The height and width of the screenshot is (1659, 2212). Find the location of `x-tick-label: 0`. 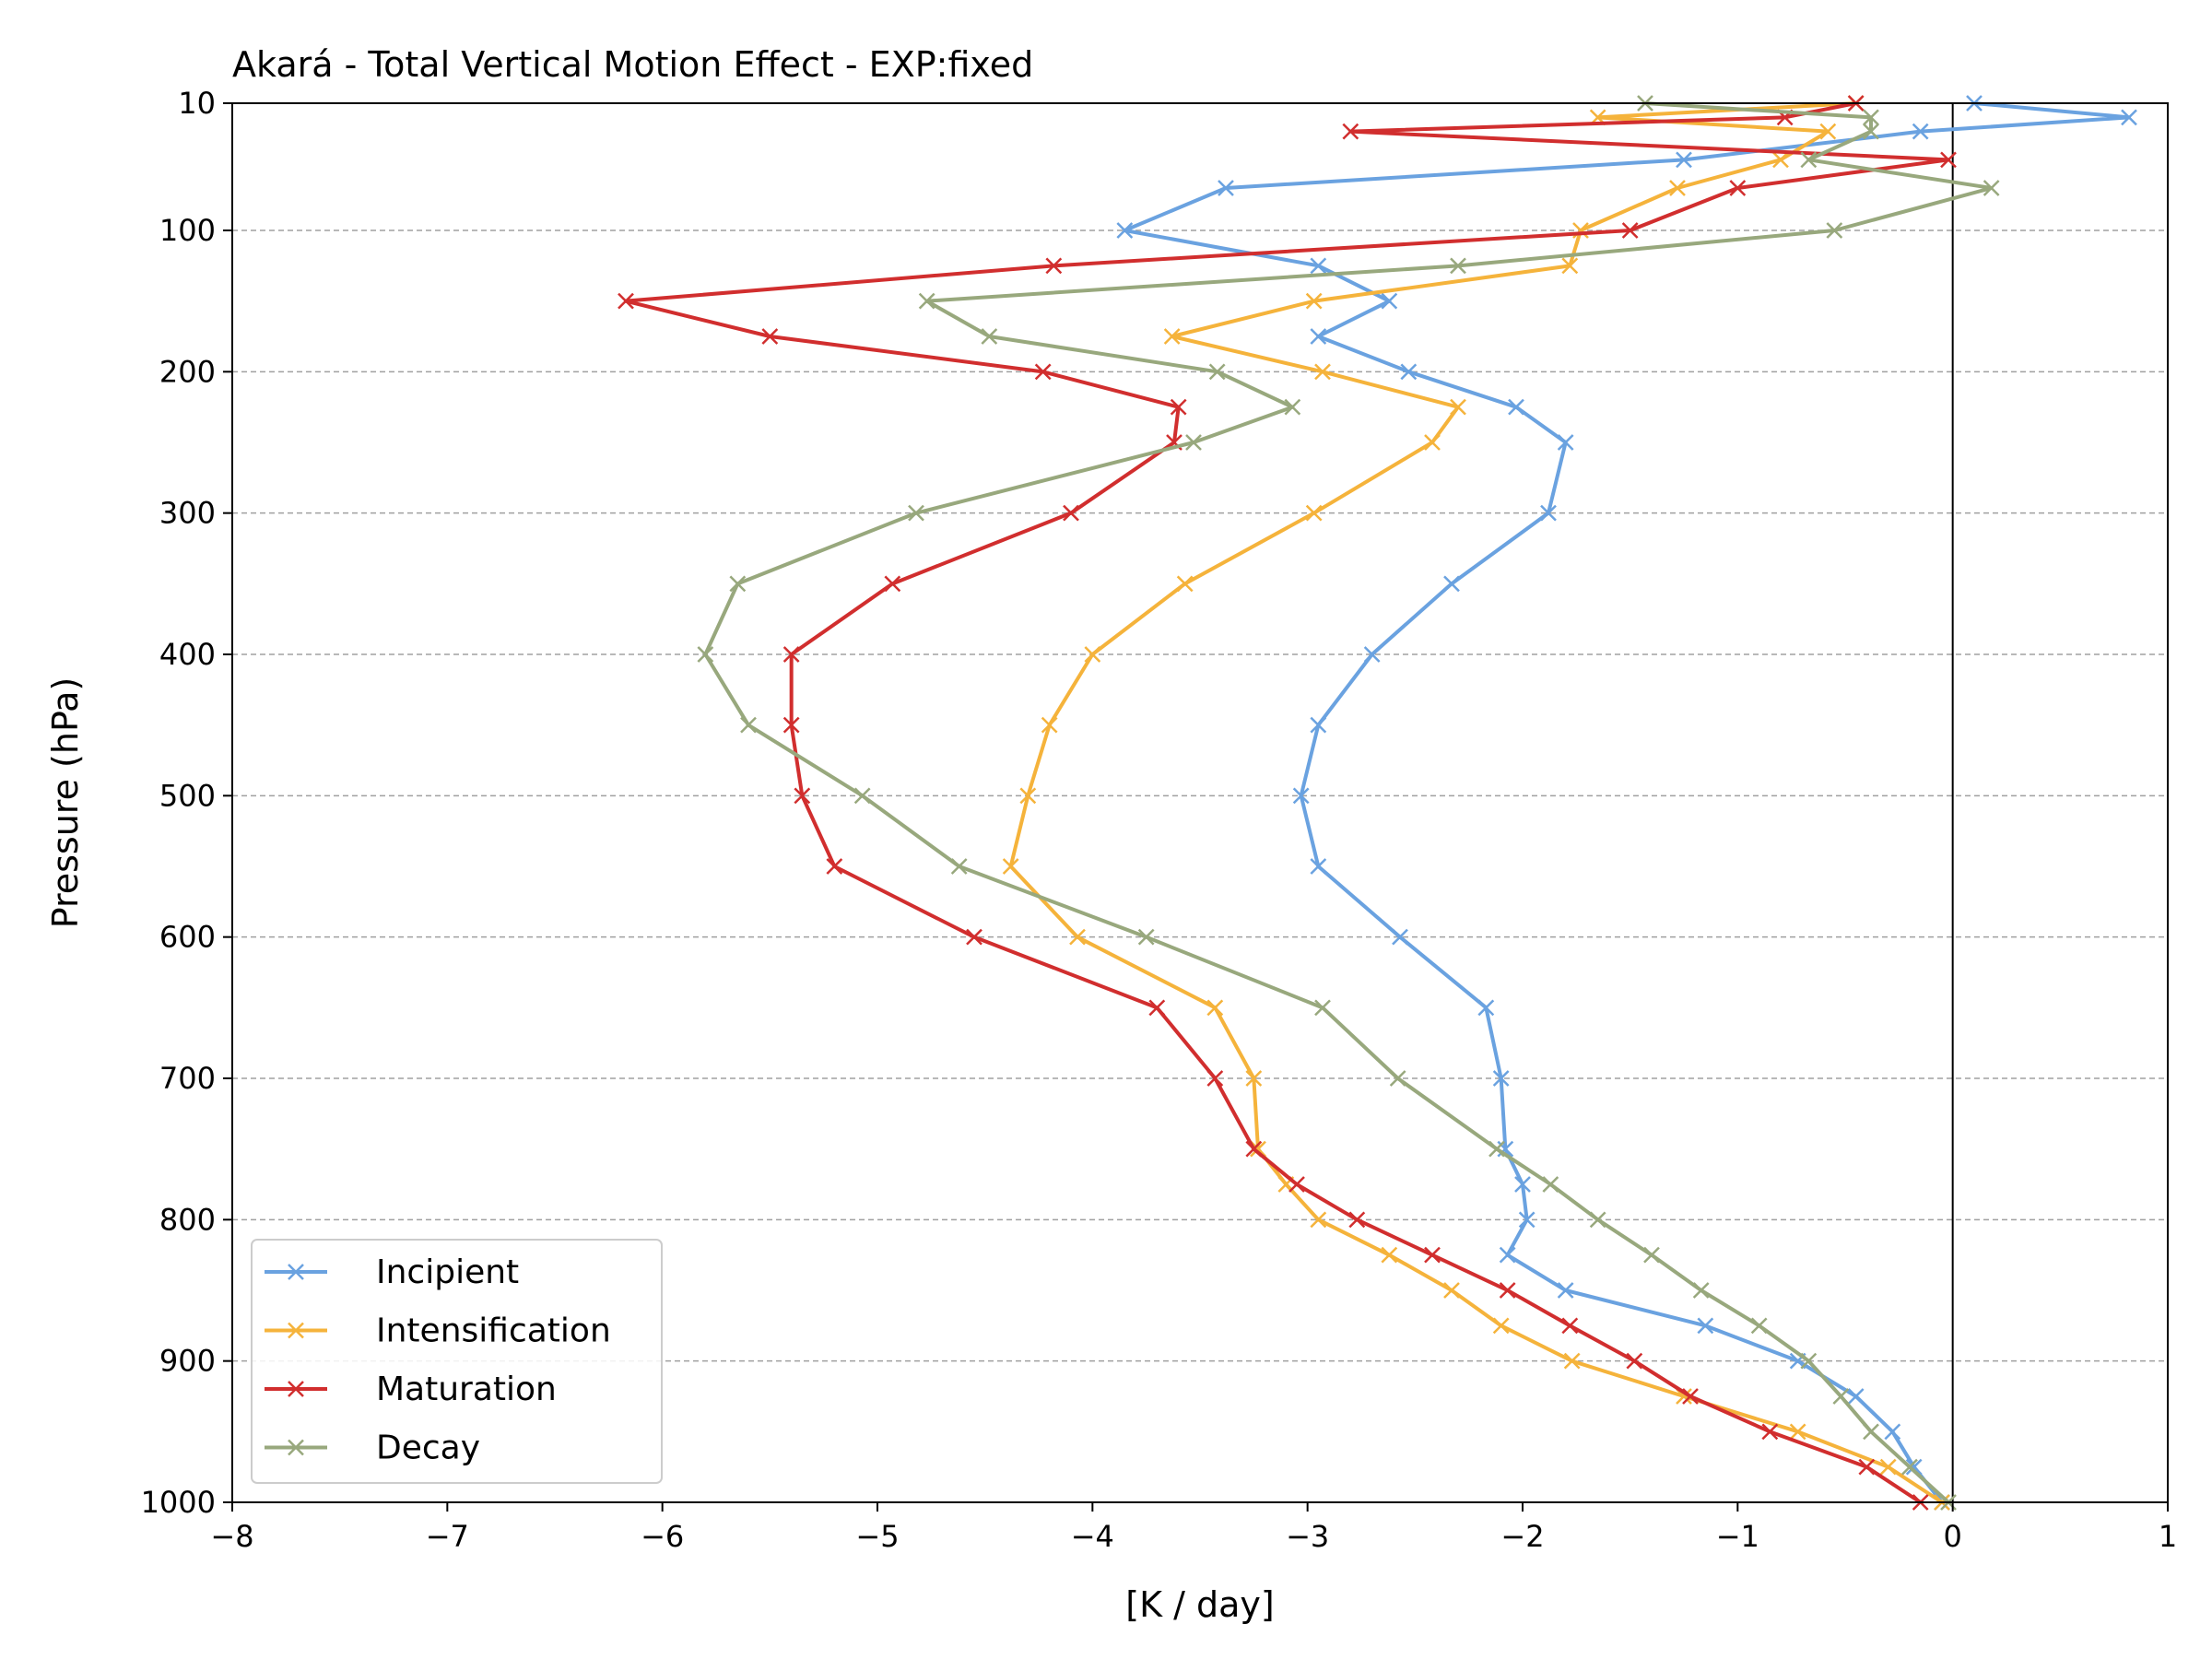

x-tick-label: 0 is located at coordinates (1952, 1536).